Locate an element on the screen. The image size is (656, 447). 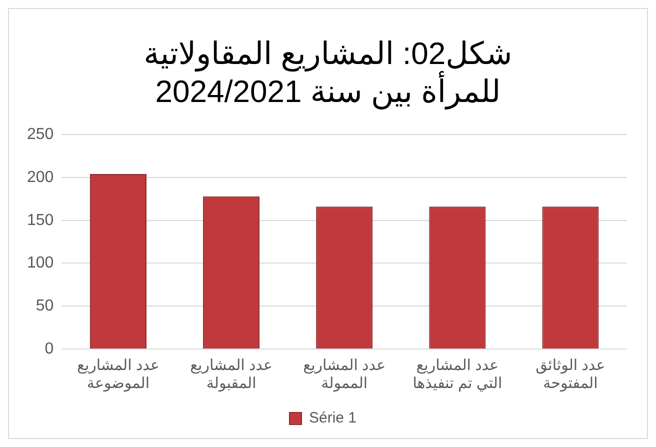
x-tick-label: عدد المشاريع التي تم تنفيذها is located at coordinates (457, 374).